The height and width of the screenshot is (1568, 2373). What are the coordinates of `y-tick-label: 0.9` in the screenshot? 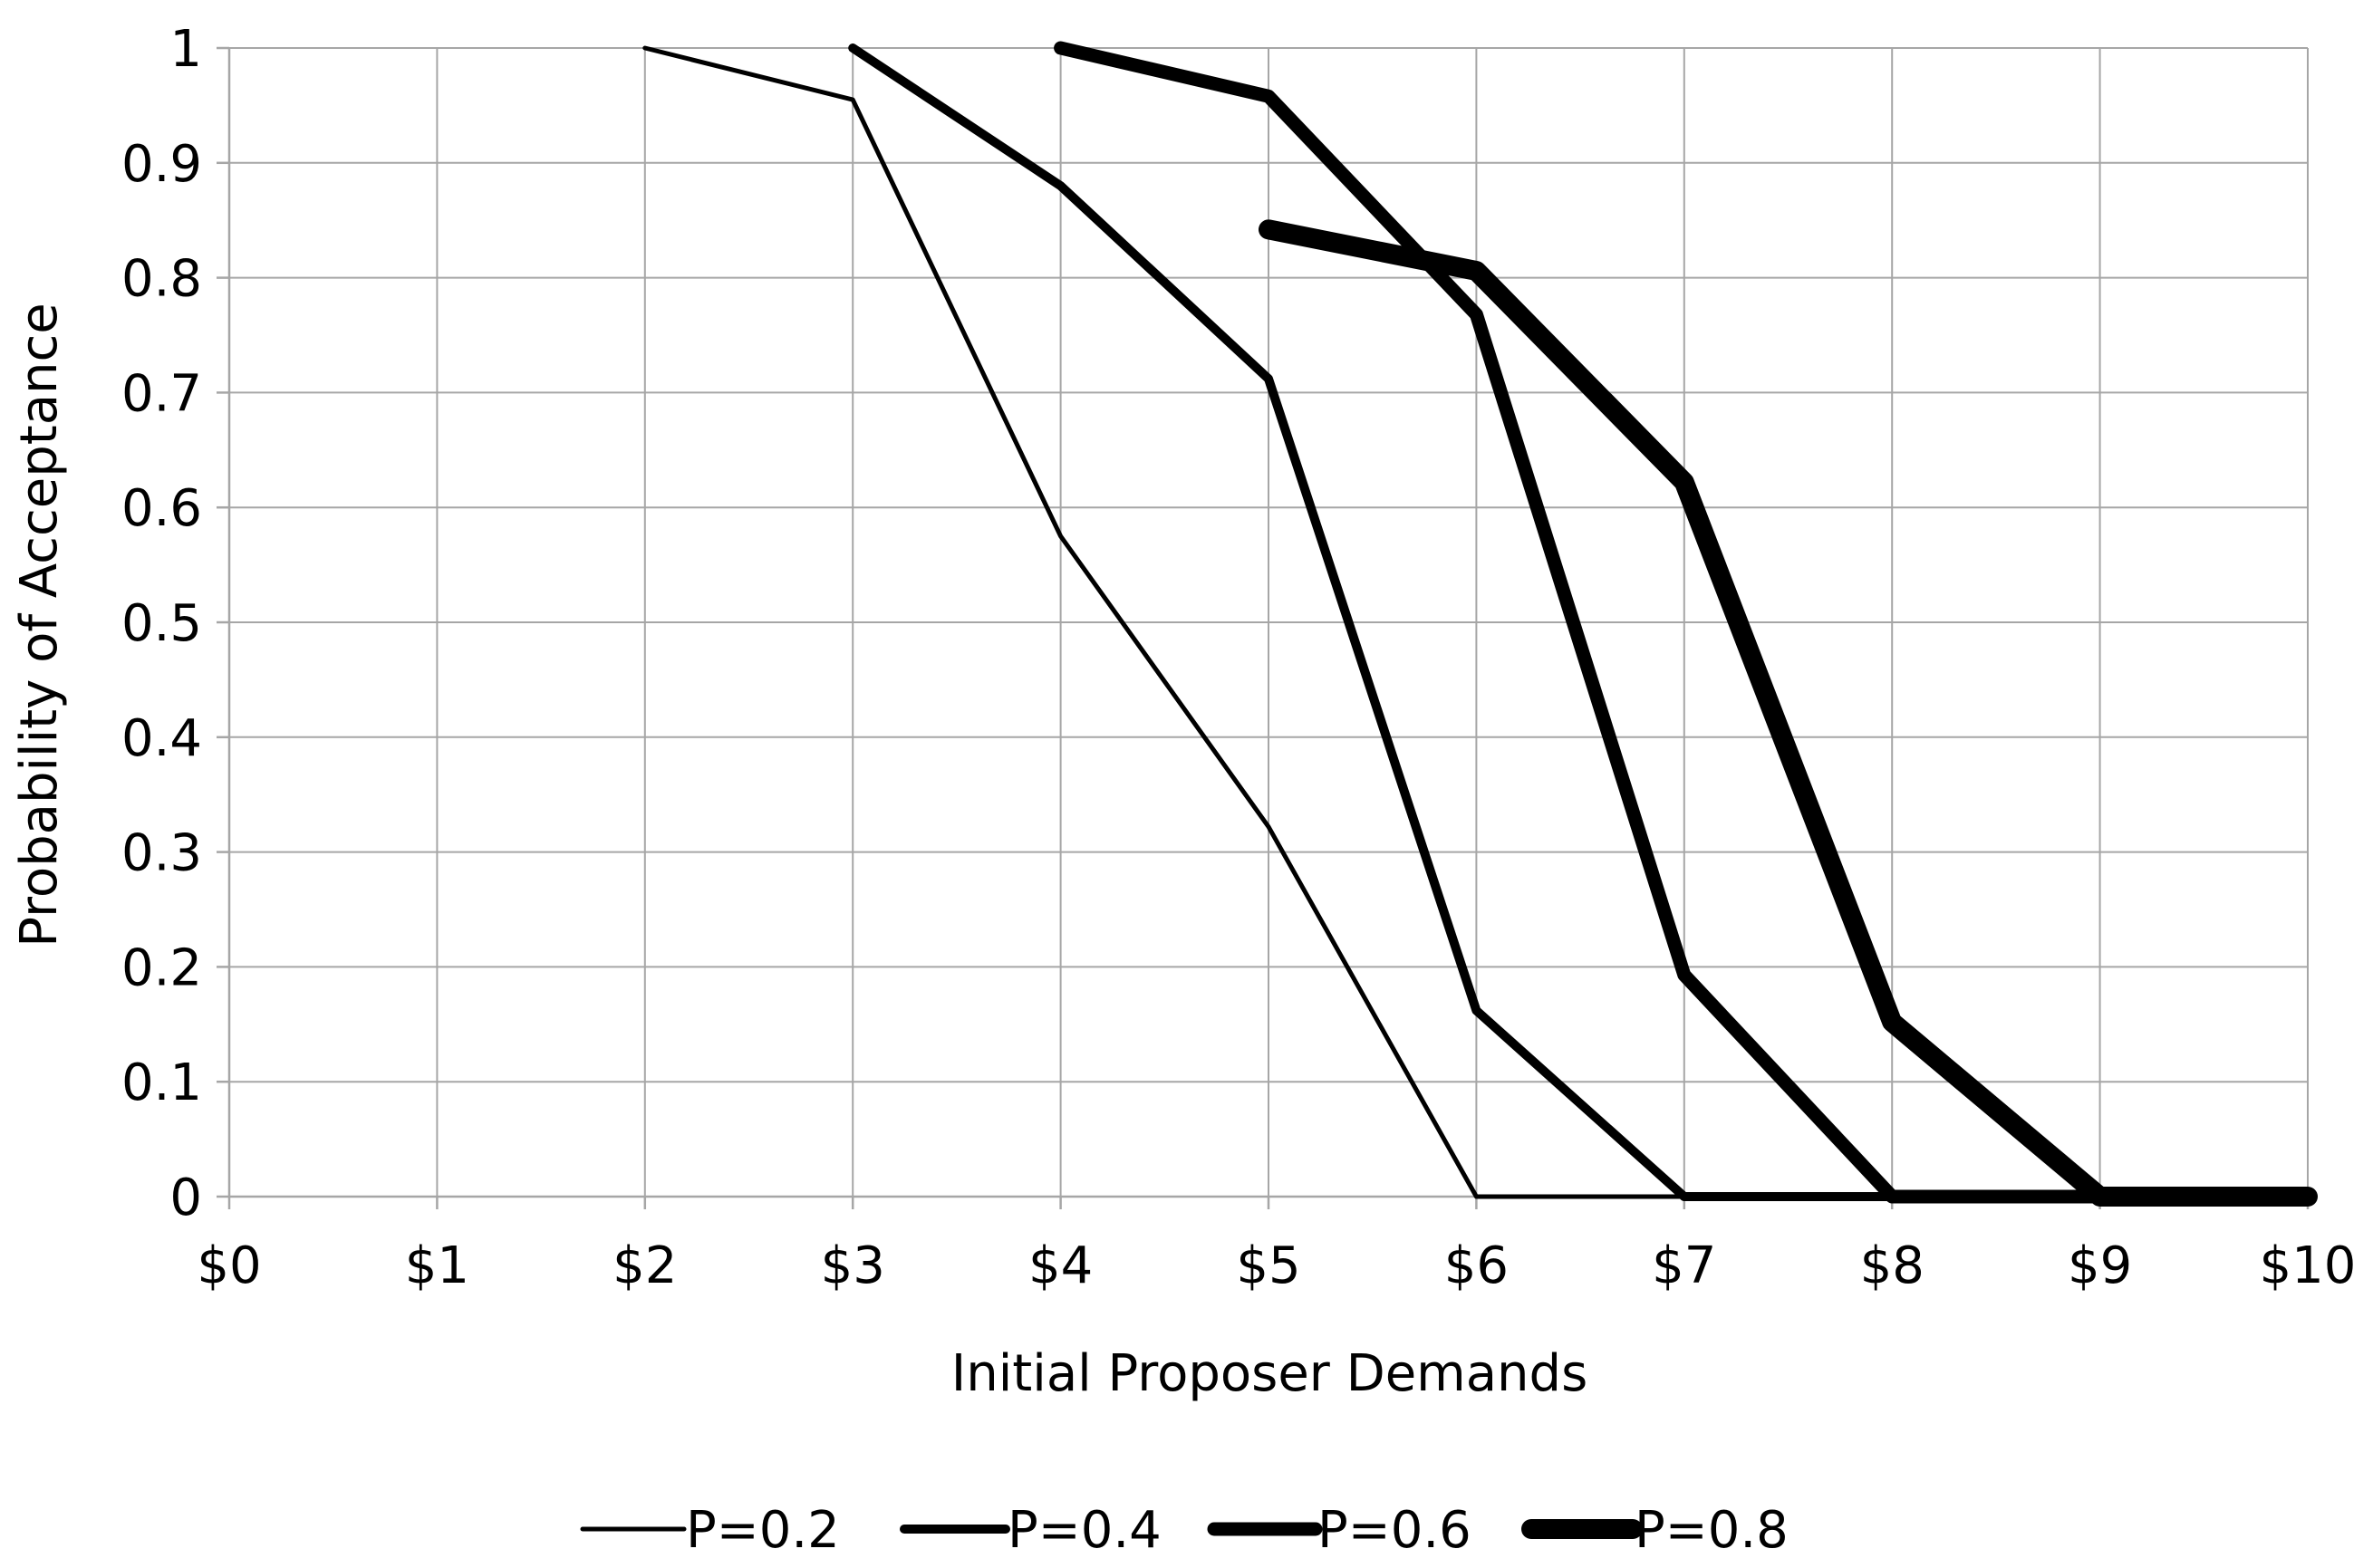 It's located at (161, 164).